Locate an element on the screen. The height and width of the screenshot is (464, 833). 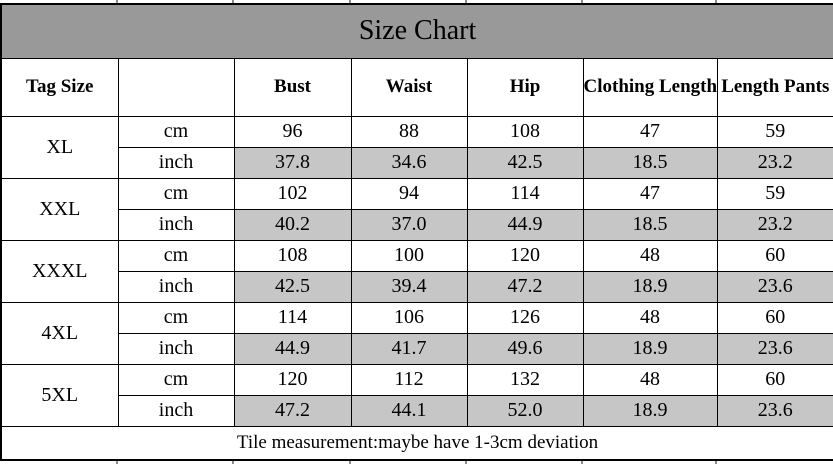
size-row-cm-xxl: XXL cm 102 94 114 47 59 is located at coordinates (416, 209).